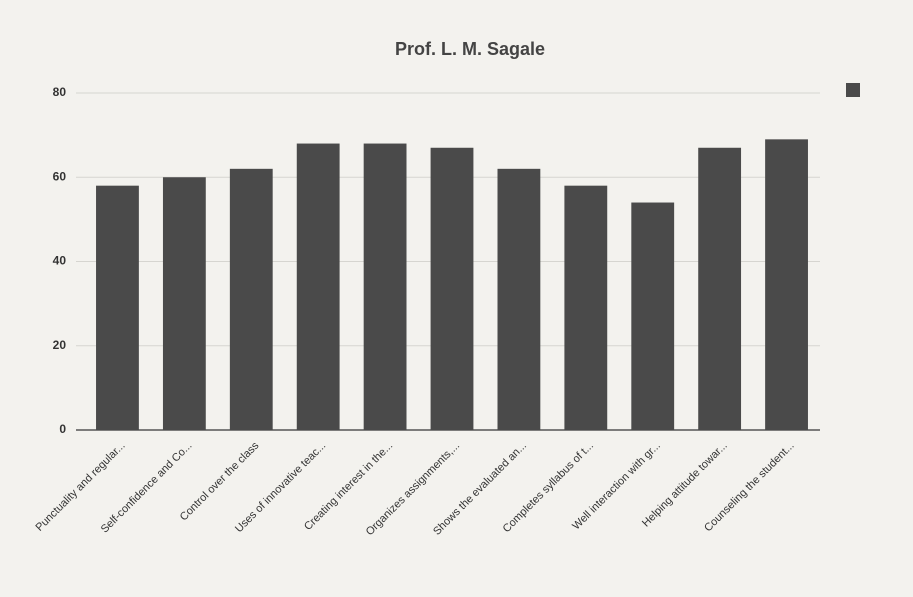 The height and width of the screenshot is (597, 913). What do you see at coordinates (60, 92) in the screenshot?
I see `y-tick-label: 80` at bounding box center [60, 92].